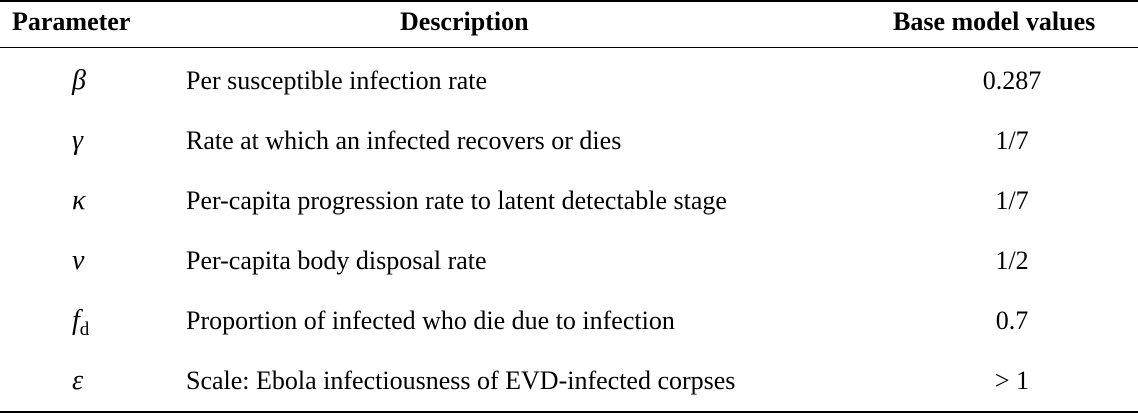 The image size is (1138, 420). What do you see at coordinates (78, 260) in the screenshot?
I see `parameter-symbol: ν` at bounding box center [78, 260].